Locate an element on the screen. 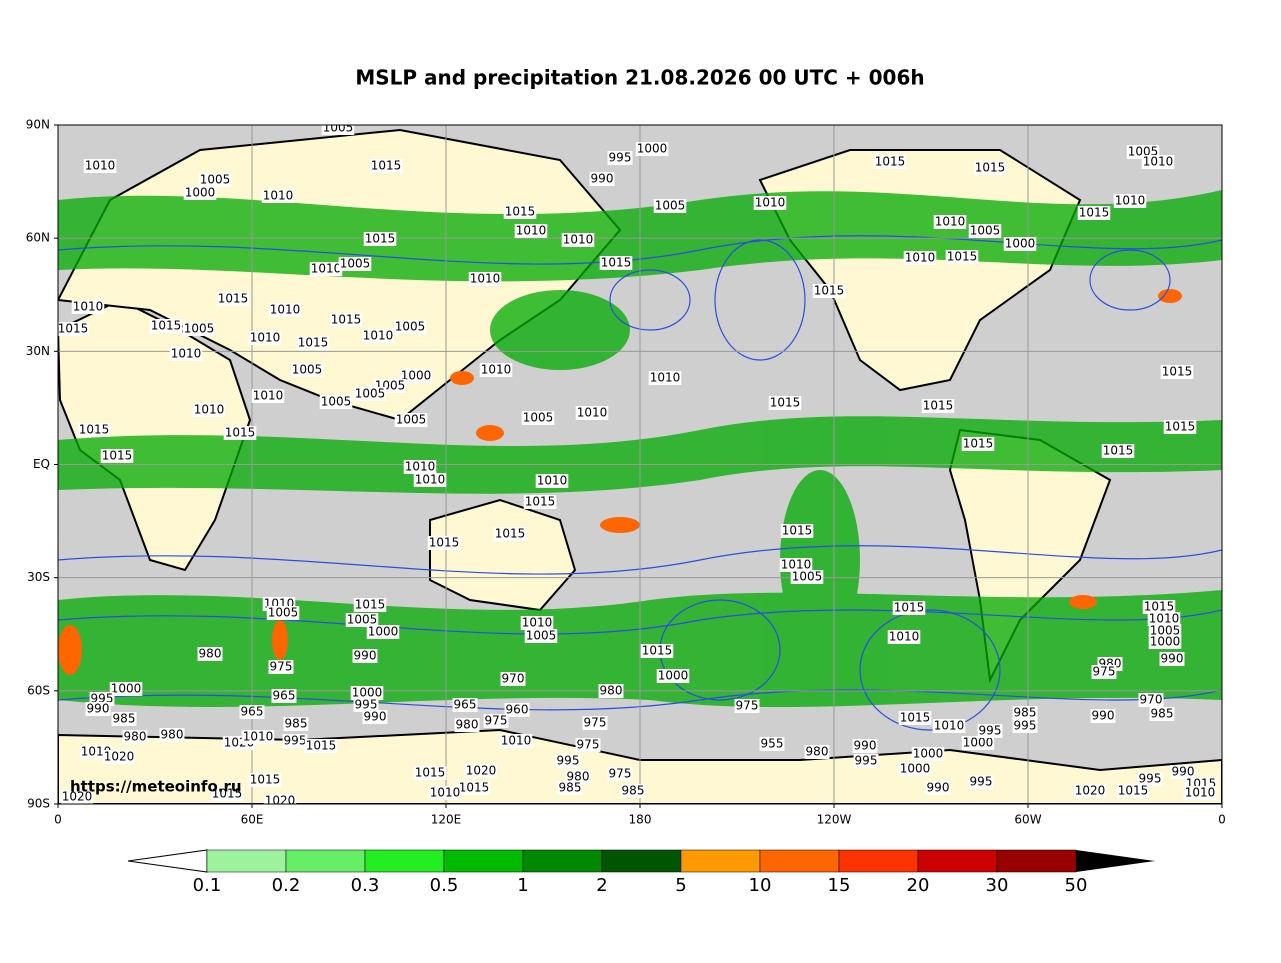 The image size is (1281, 963). isobar-value: 1000 is located at coordinates (673, 676).